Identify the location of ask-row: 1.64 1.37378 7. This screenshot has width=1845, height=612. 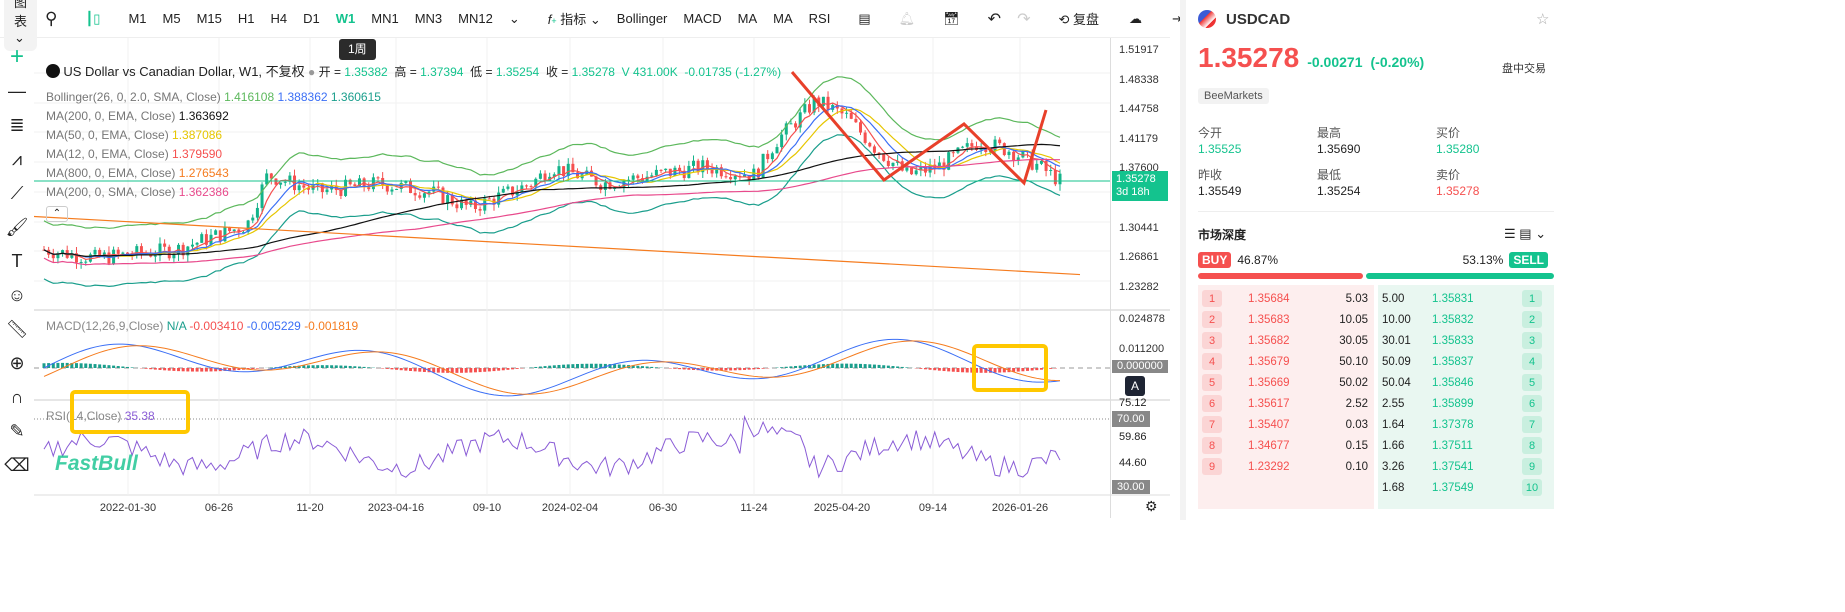
(1467, 424).